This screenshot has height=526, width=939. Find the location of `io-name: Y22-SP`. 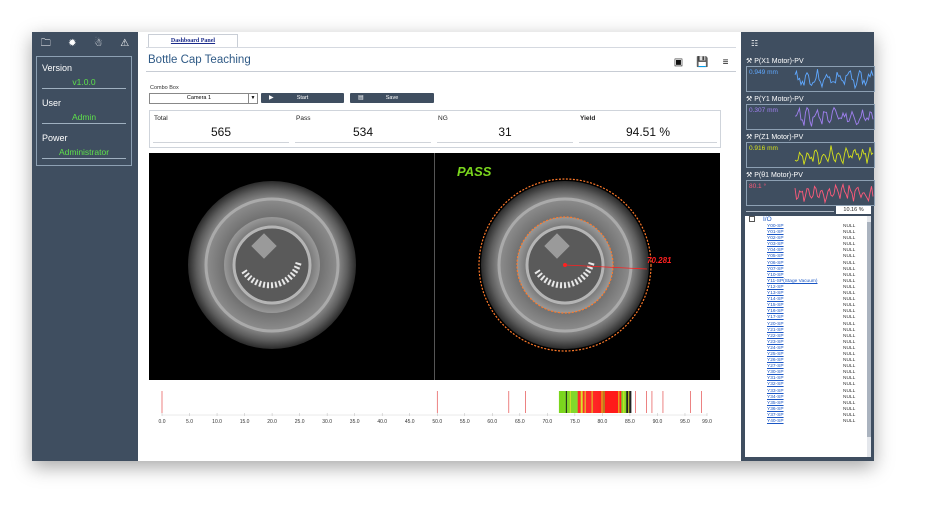

io-name: Y22-SP is located at coordinates (775, 336).